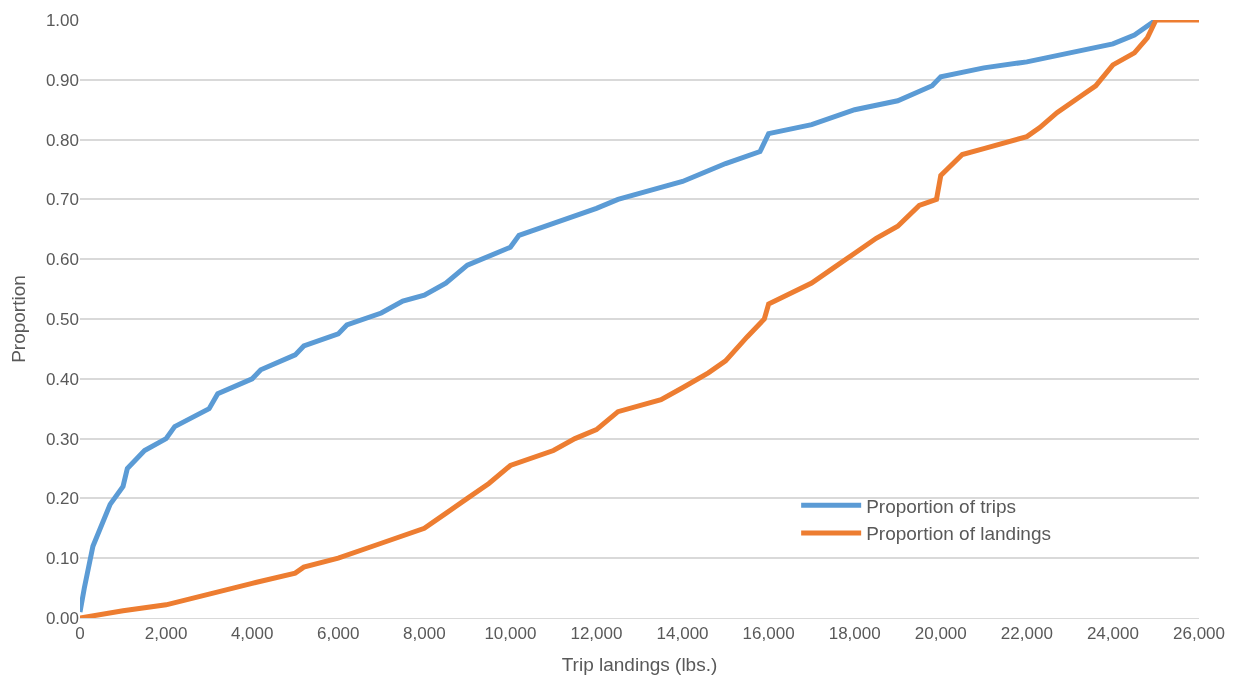 This screenshot has width=1244, height=693. Describe the element at coordinates (596, 634) in the screenshot. I see `x-tick-label: 12,000` at that location.